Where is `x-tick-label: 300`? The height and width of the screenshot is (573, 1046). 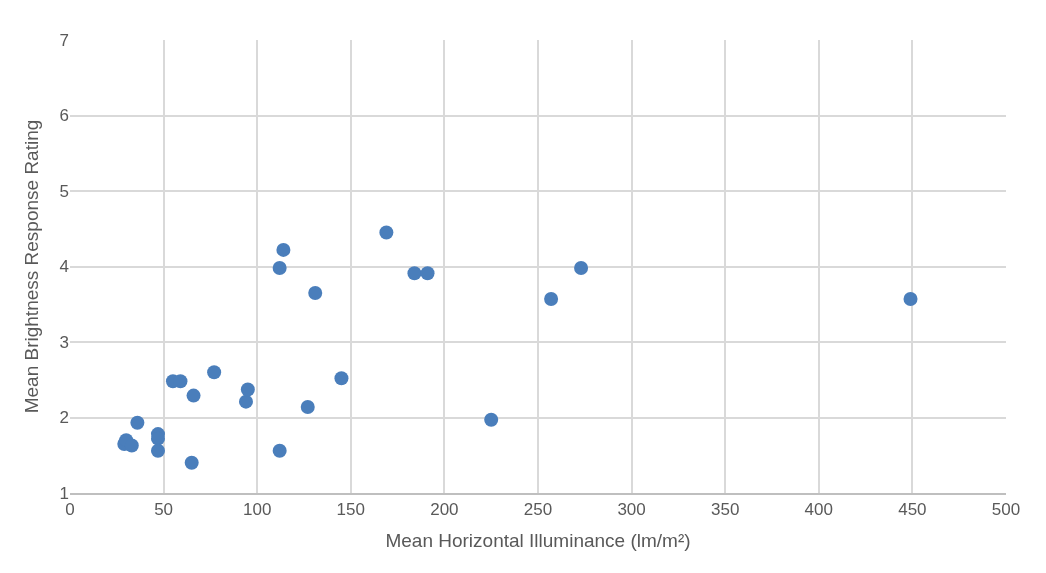 x-tick-label: 300 is located at coordinates (631, 510).